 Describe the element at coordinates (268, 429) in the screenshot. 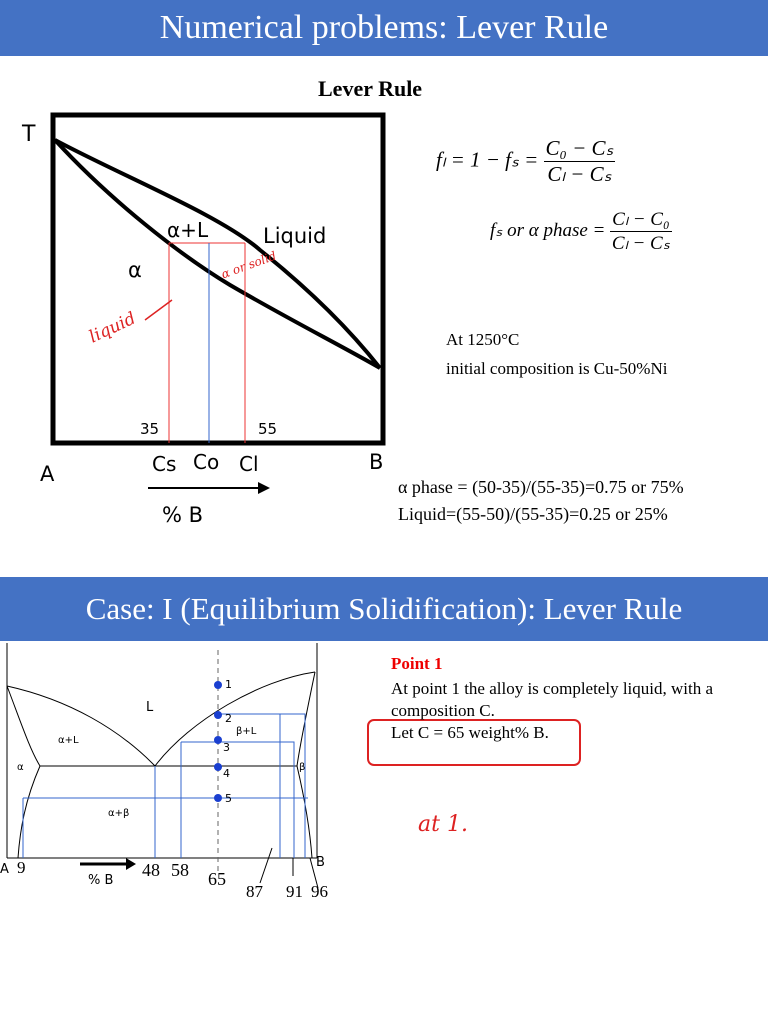

I see `label: 55` at that location.